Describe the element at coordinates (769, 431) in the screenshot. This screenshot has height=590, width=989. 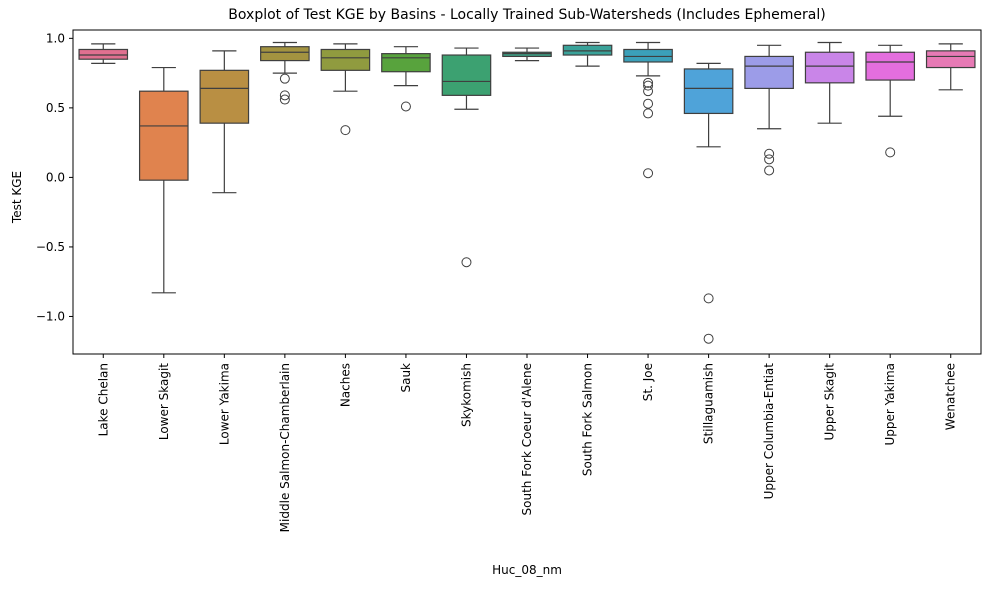
I see `x-tick-label: Upper Columbia-Entiat` at that location.